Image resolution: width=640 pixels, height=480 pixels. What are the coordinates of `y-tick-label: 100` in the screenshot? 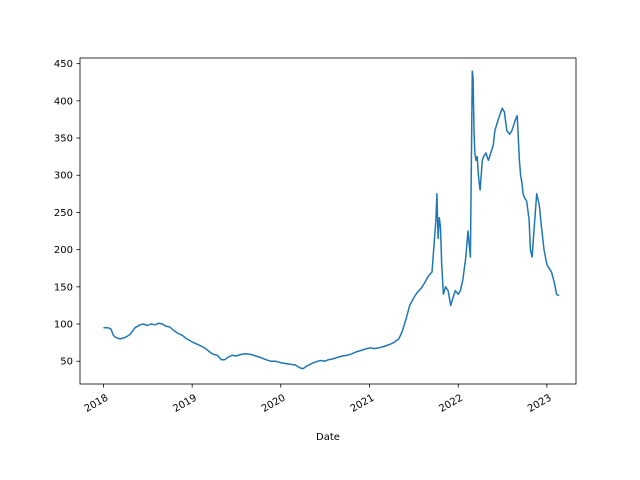 It's located at (63, 325).